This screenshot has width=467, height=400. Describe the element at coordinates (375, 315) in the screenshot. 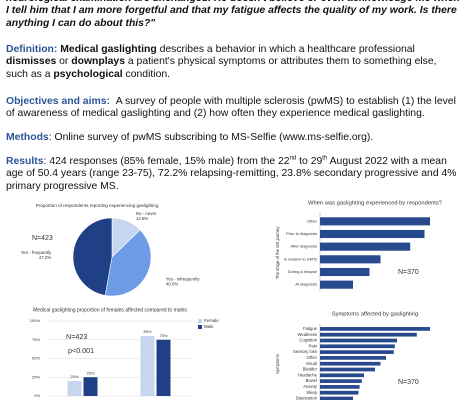

I see `chart-title: Symptoms affected by gaslighting` at that location.